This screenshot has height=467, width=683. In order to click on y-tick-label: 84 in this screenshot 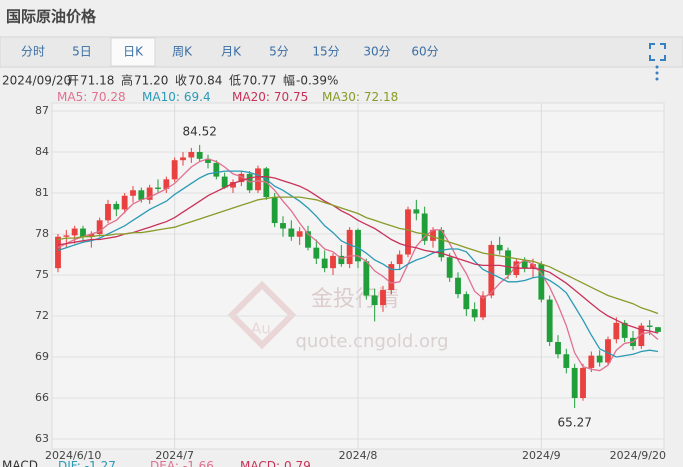, I will do `click(42, 151)`.